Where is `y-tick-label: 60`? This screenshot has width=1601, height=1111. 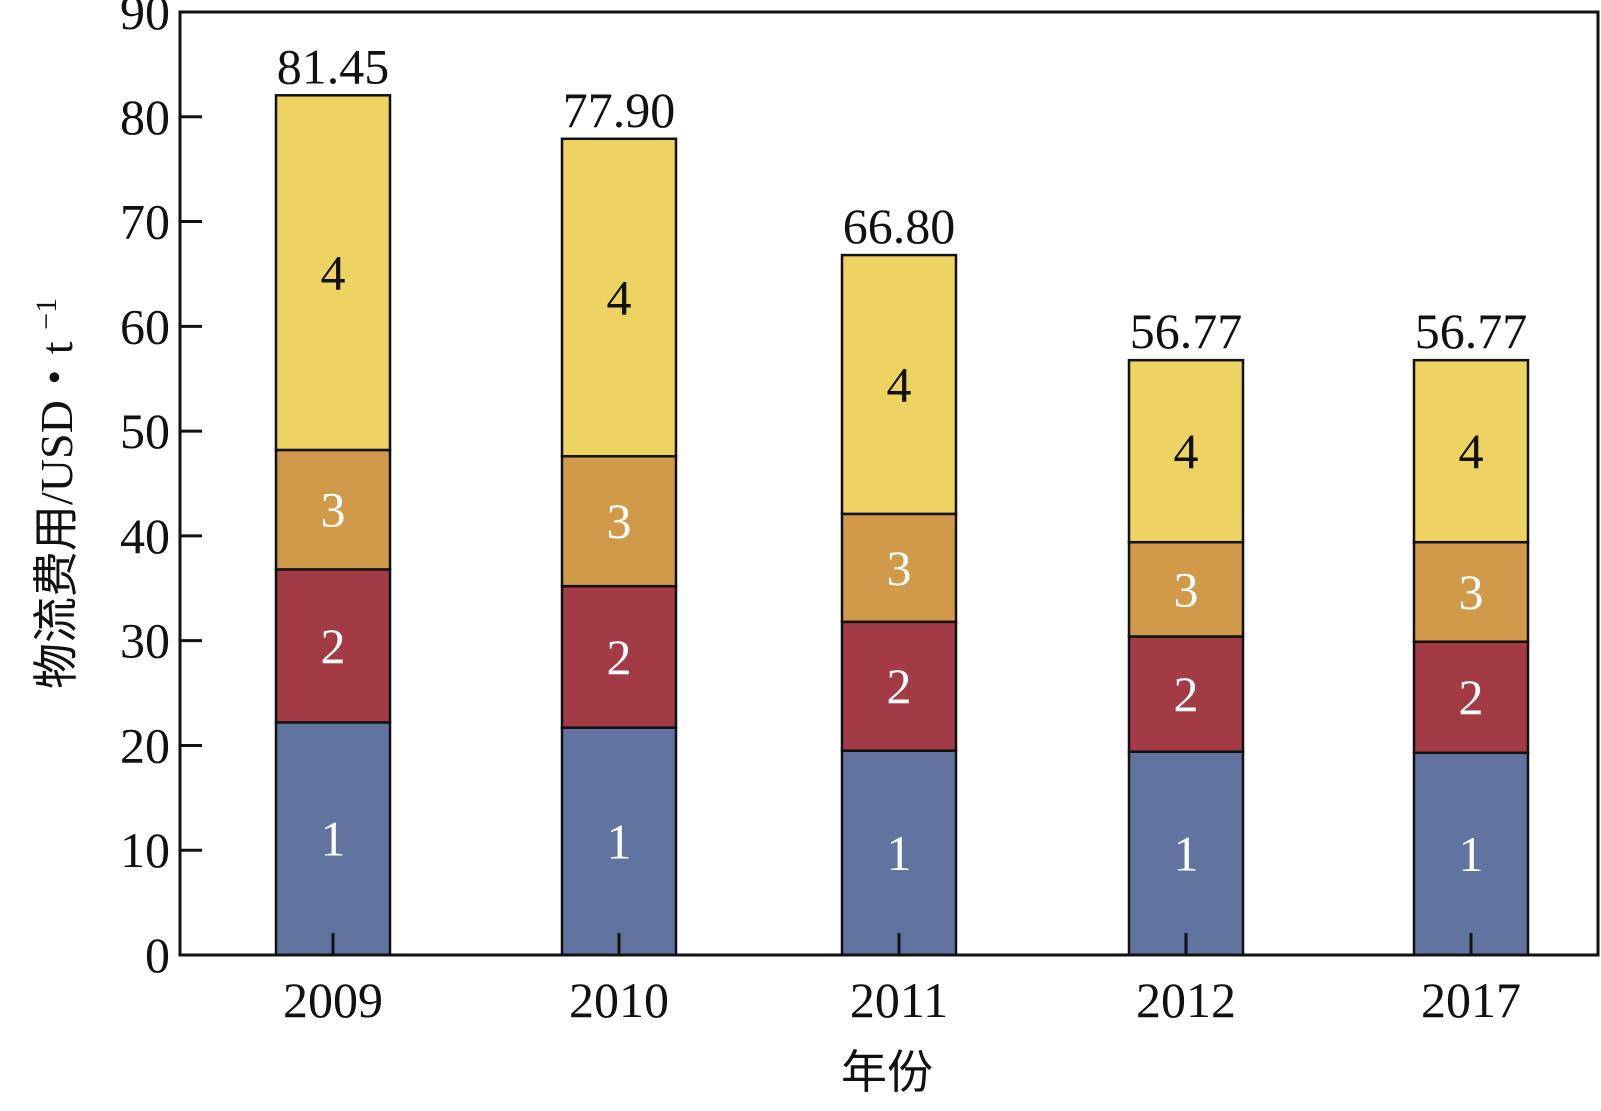 y-tick-label: 60 is located at coordinates (145, 326).